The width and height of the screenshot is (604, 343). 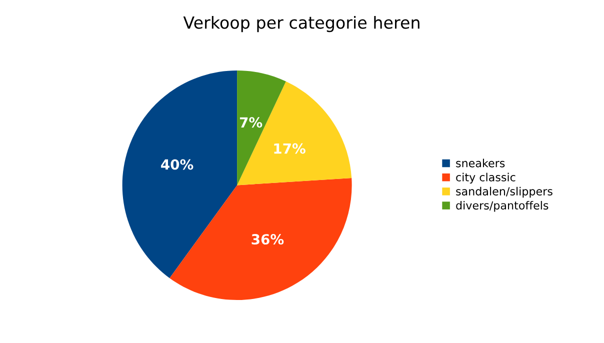 I want to click on legend-label: divers/pantoffels, so click(x=502, y=206).